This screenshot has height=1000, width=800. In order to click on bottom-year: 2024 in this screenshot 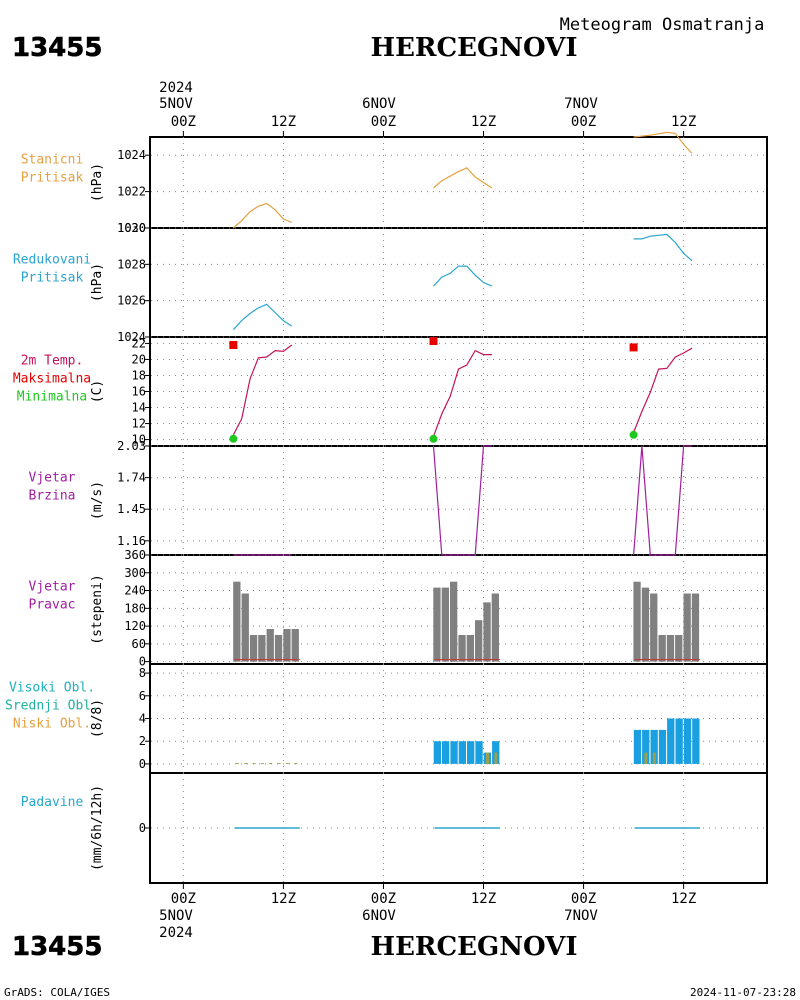, I will do `click(176, 933)`.